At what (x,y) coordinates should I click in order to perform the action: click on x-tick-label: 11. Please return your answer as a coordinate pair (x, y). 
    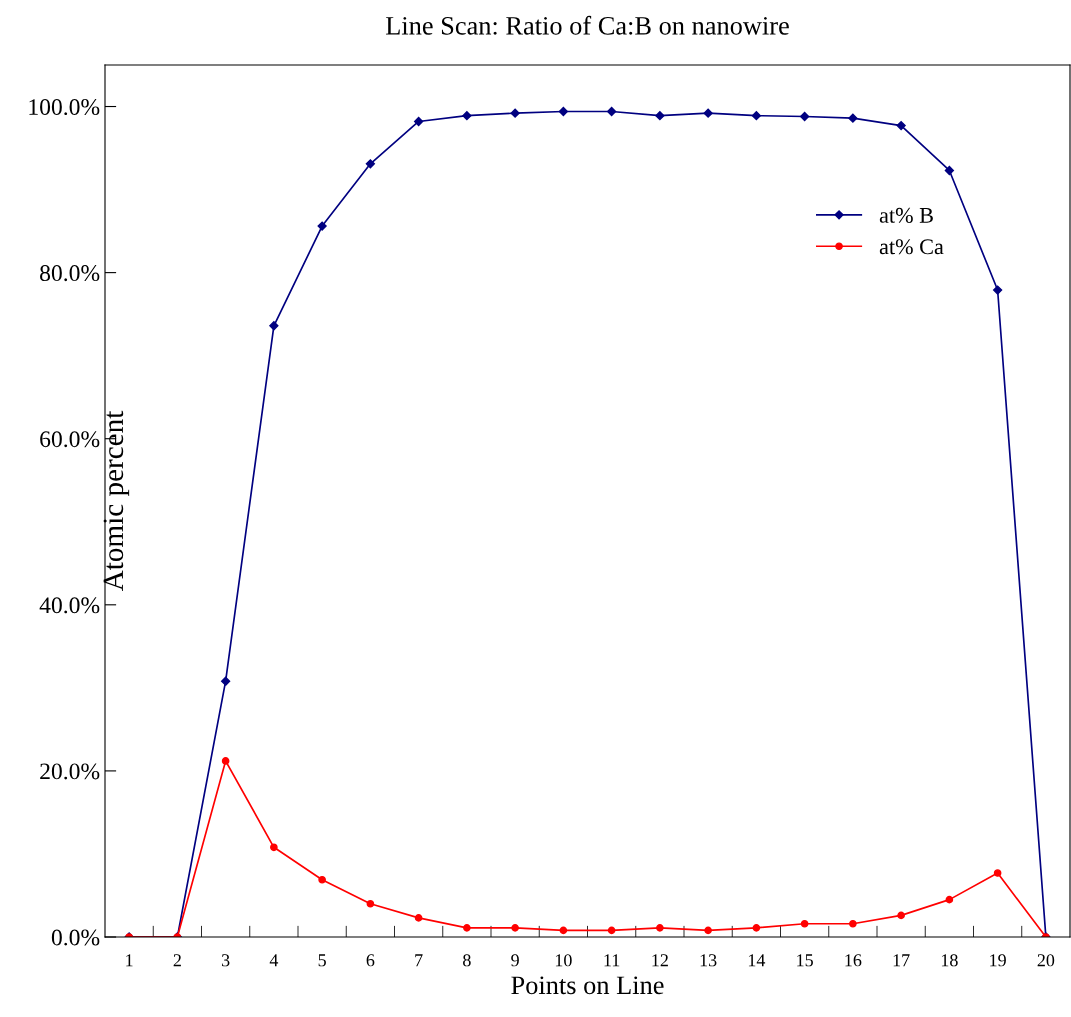
    Looking at the image, I should click on (612, 960).